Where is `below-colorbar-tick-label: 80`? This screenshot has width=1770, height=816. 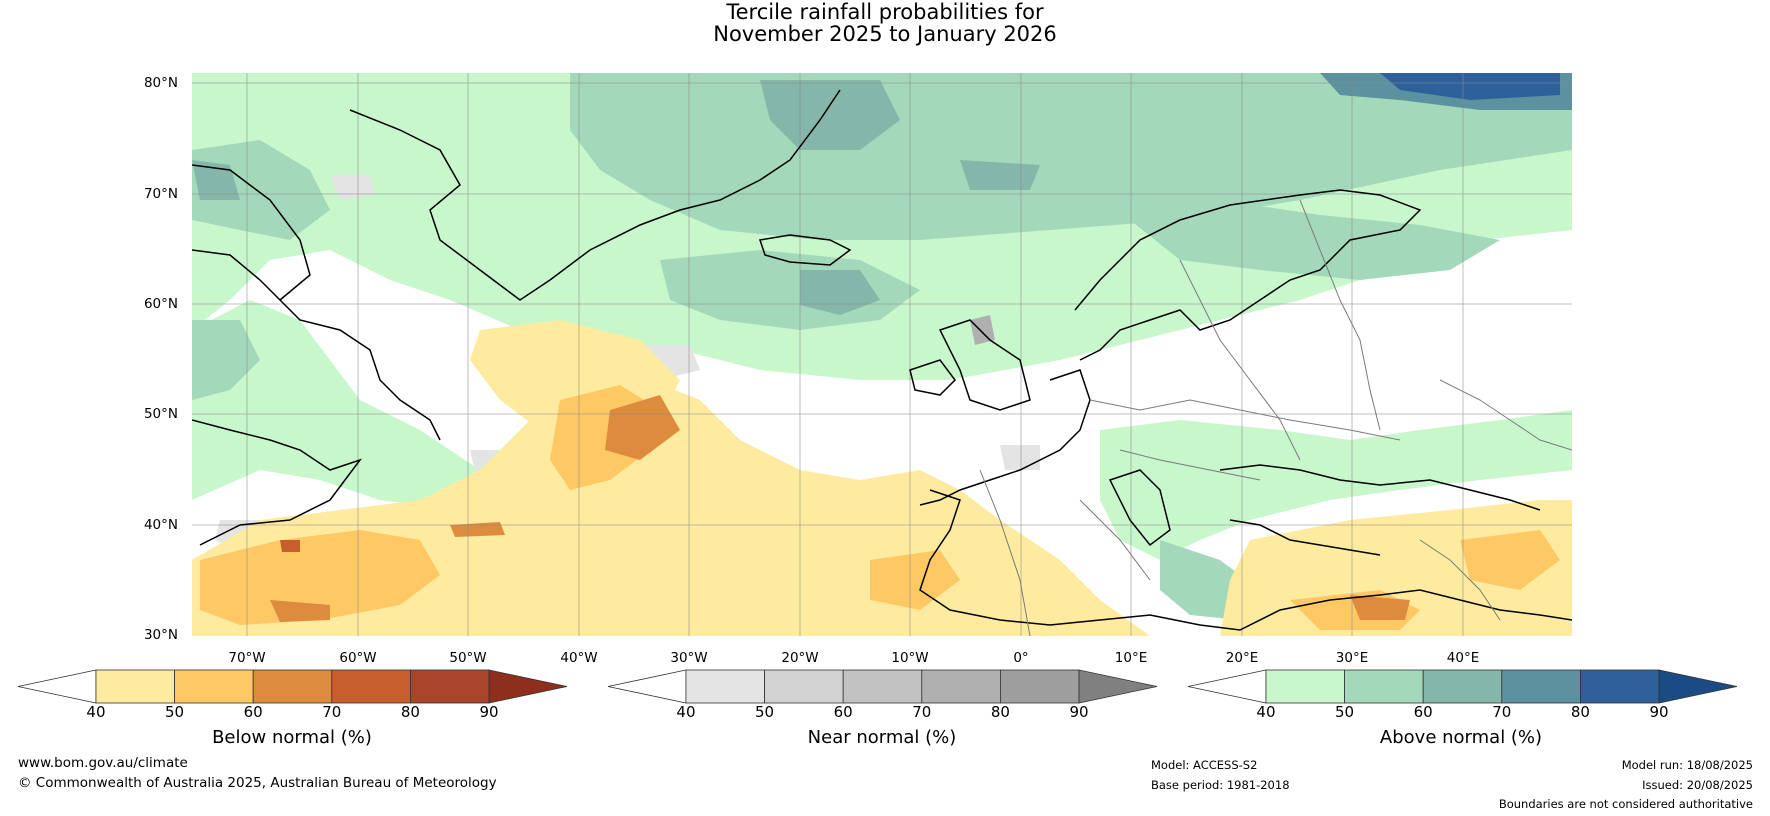
below-colorbar-tick-label: 80 is located at coordinates (410, 712).